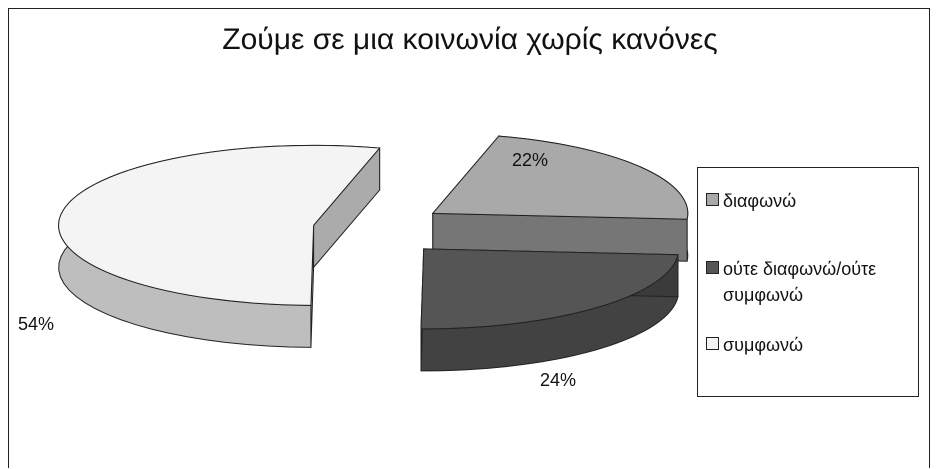 The width and height of the screenshot is (937, 469). Describe the element at coordinates (219, 246) in the screenshot. I see `slice-symfono` at that location.